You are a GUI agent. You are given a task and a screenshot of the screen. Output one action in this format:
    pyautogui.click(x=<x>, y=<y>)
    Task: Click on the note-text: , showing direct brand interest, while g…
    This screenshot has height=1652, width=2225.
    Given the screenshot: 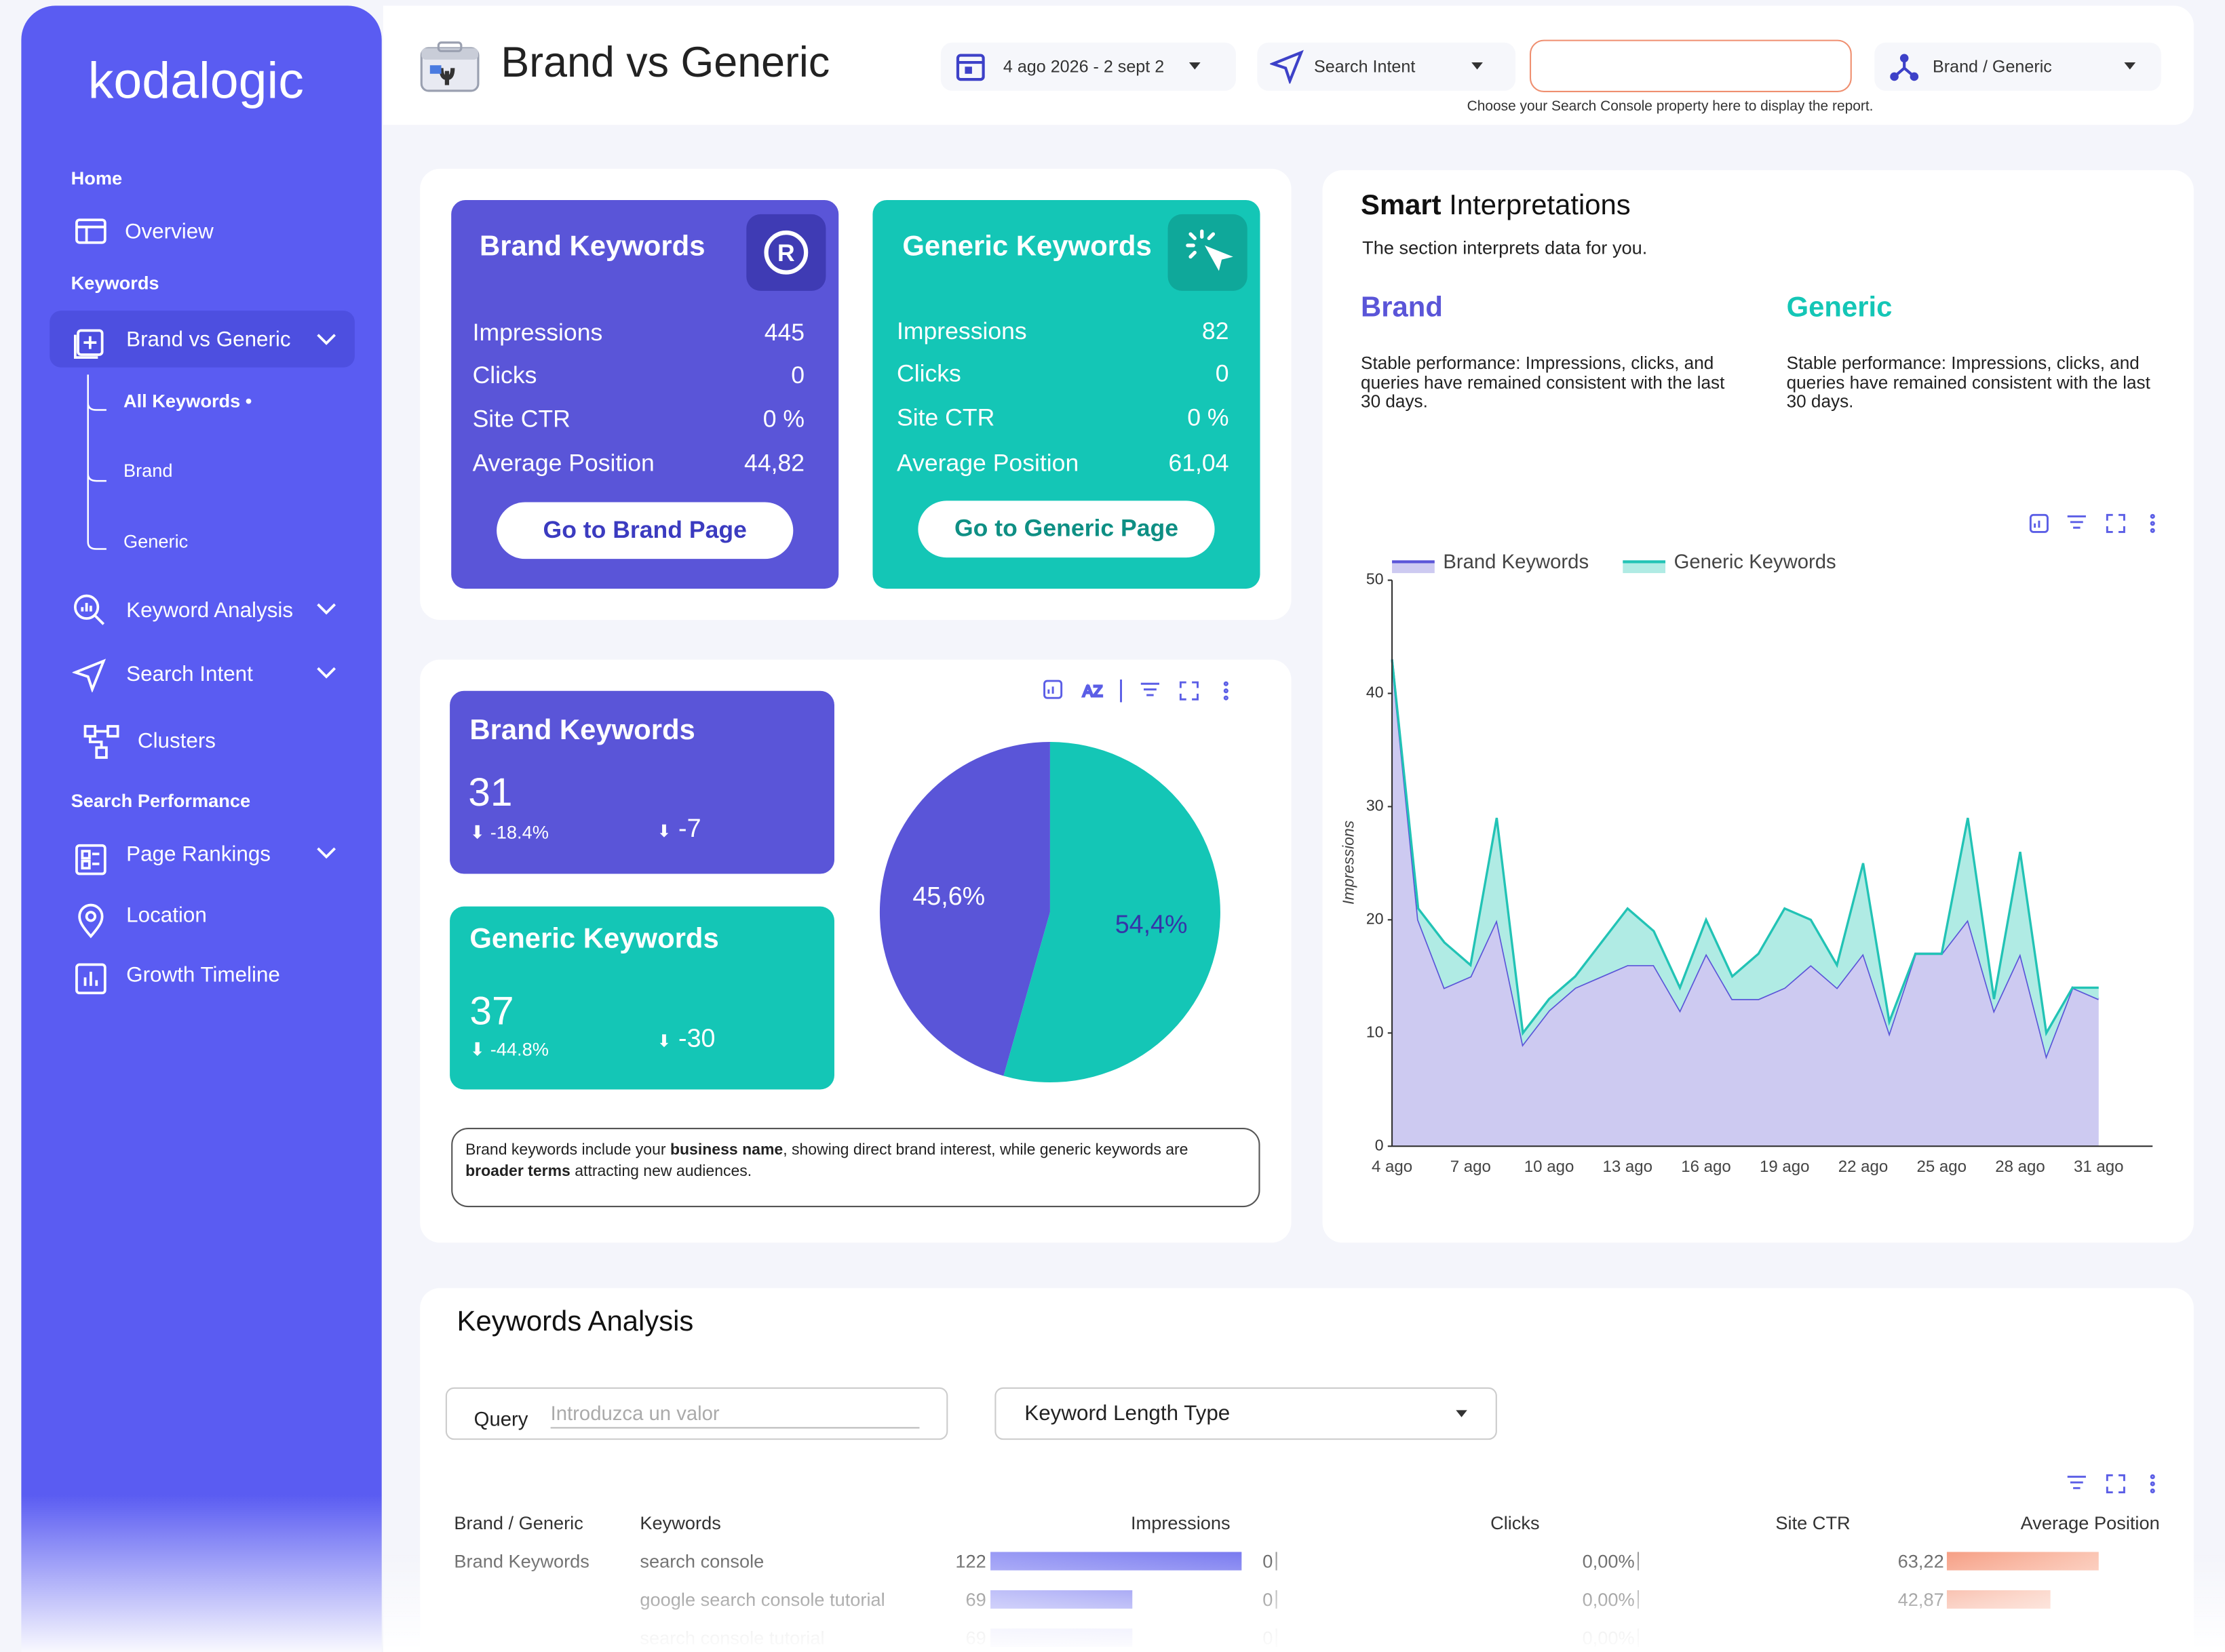 What is the action you would take?
    pyautogui.click(x=985, y=1150)
    